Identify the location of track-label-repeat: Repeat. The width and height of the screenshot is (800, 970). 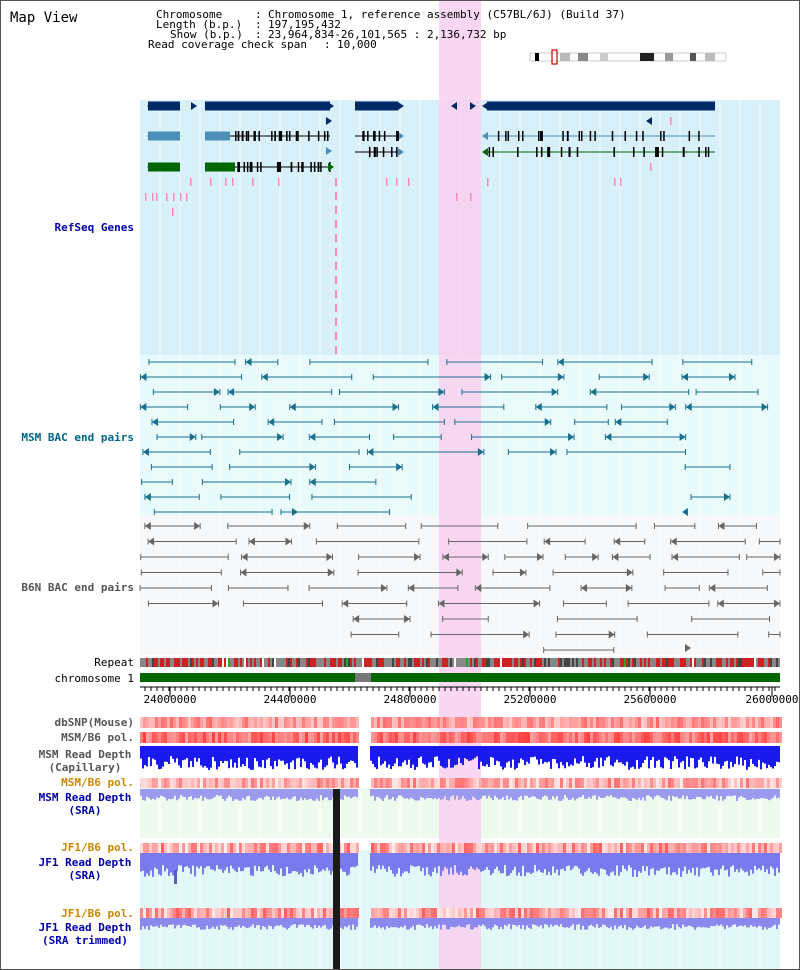
(114, 662).